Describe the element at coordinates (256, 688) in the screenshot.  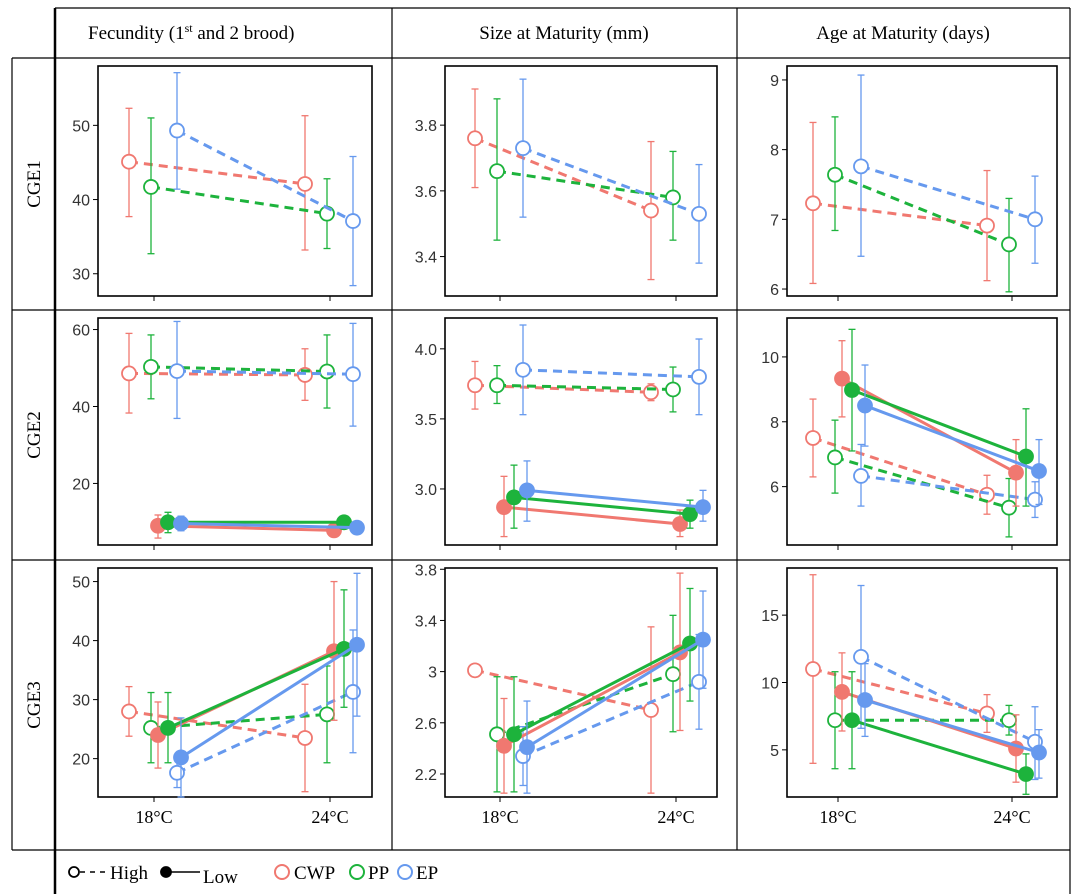
I see `series-pp-low-line` at that location.